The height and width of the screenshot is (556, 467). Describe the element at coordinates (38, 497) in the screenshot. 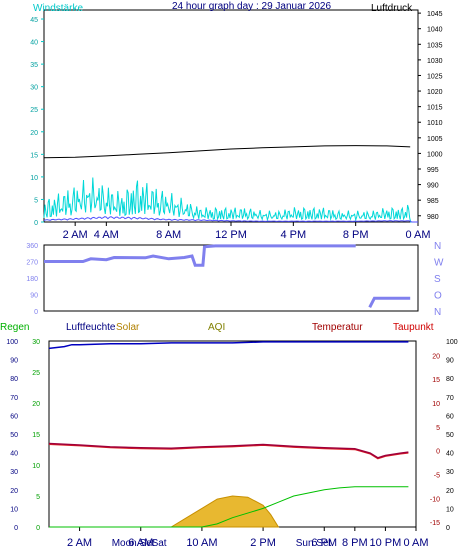

I see `rain-tick-label: 5` at that location.